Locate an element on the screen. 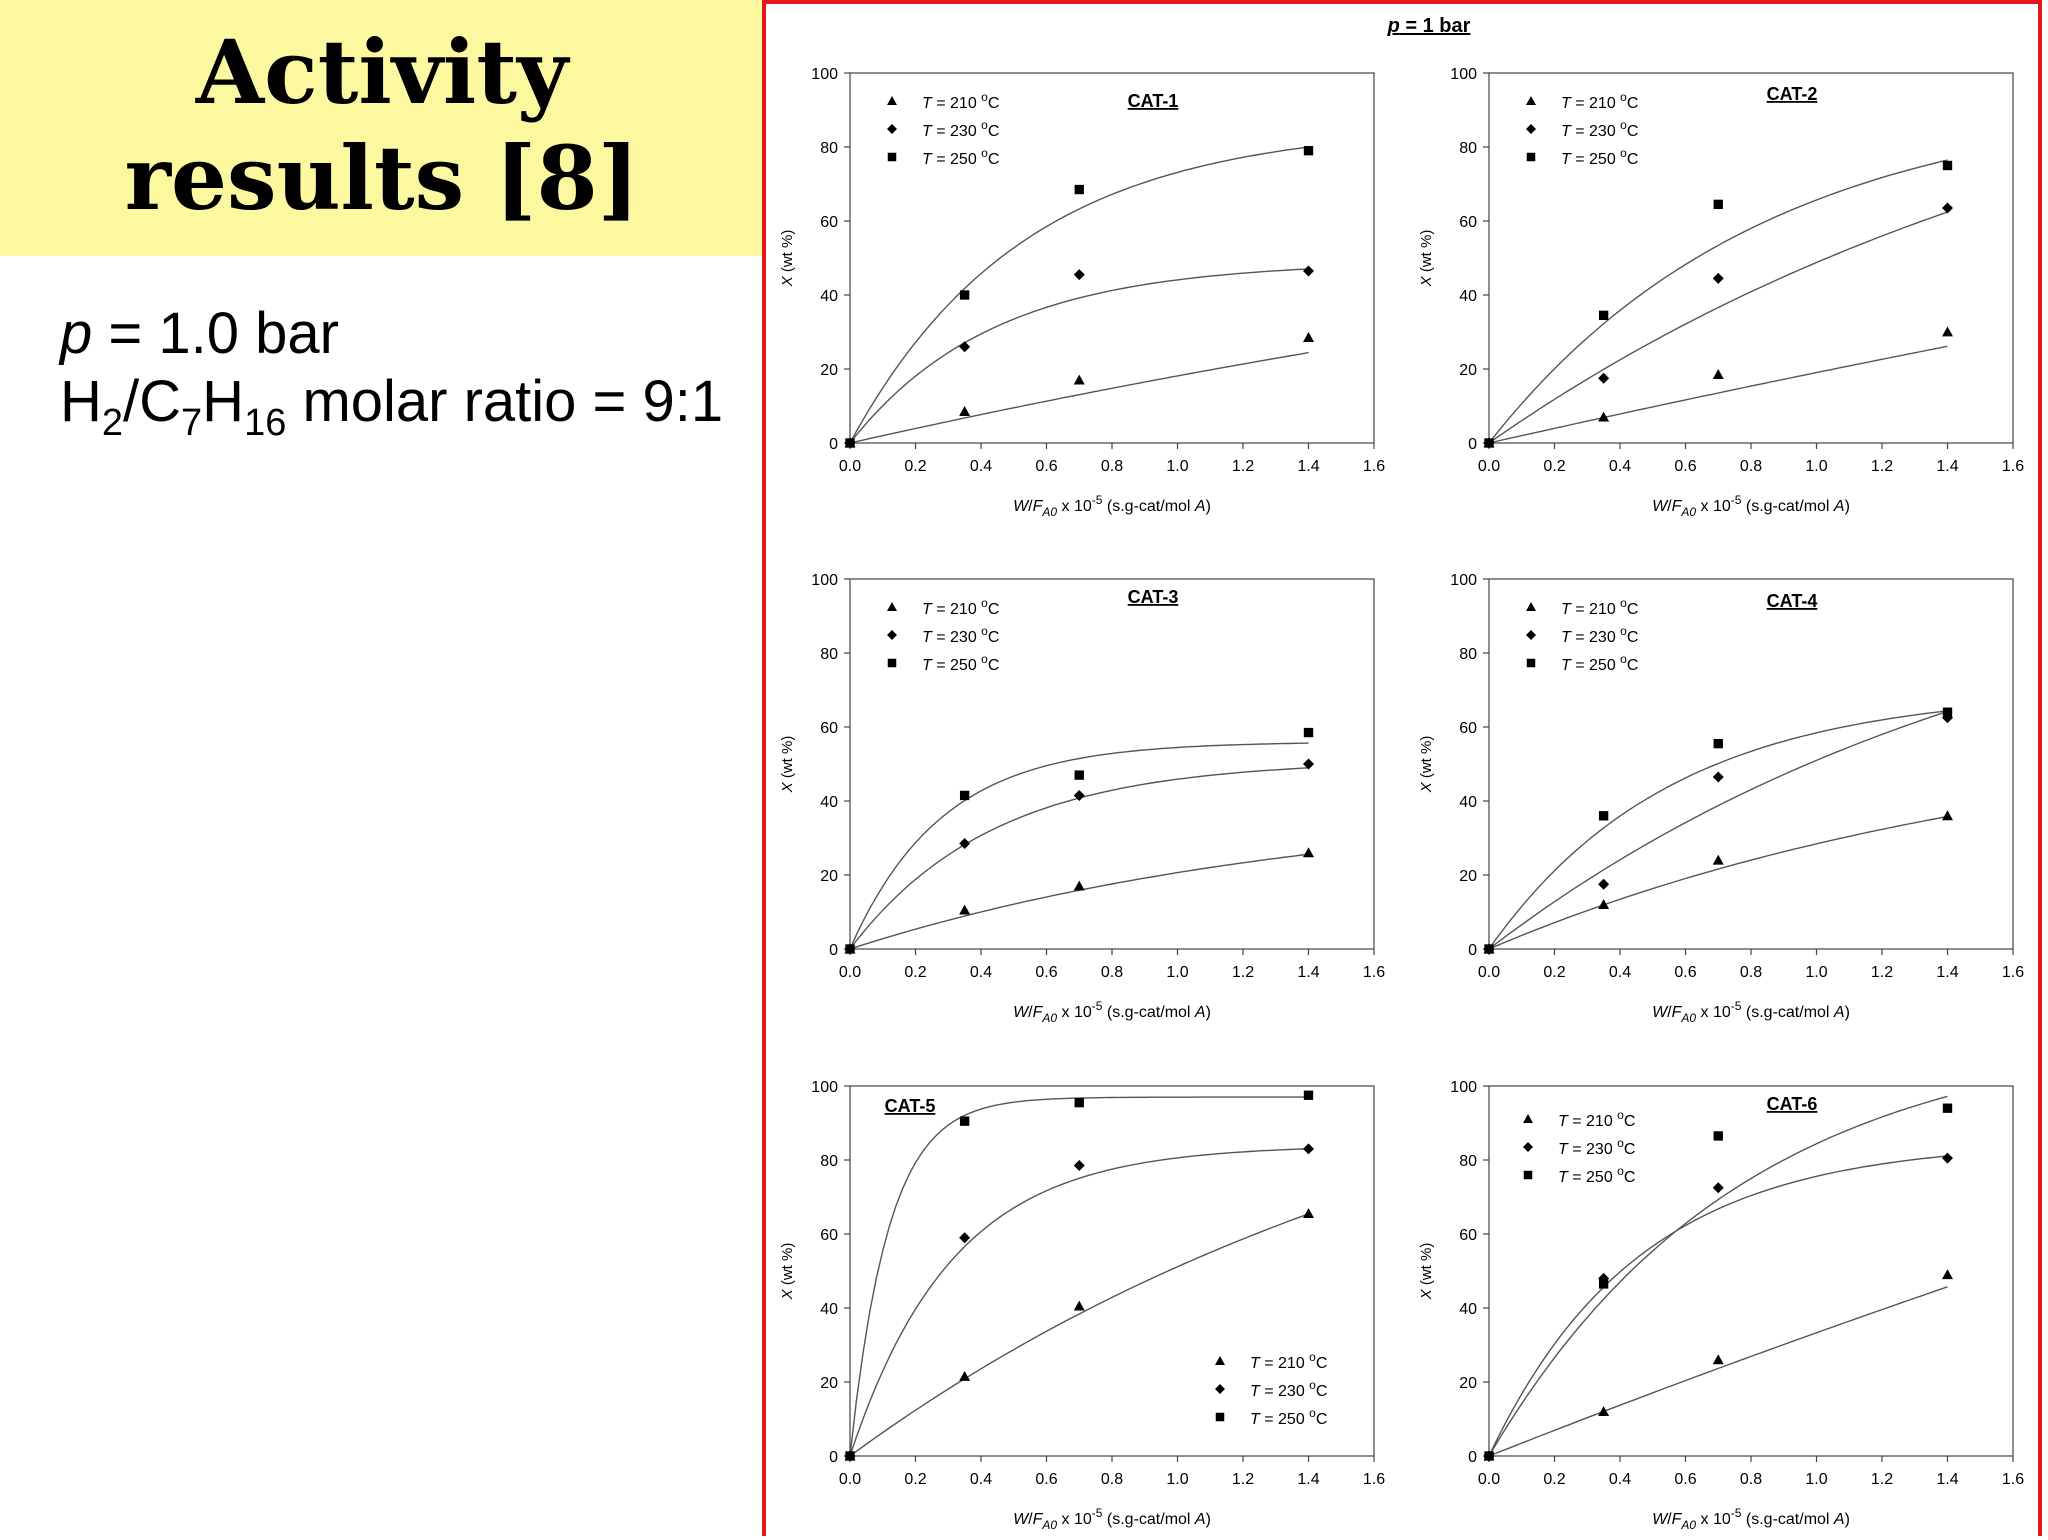 This screenshot has width=2048, height=1540. panel-title: CAT-1 is located at coordinates (1153, 101).